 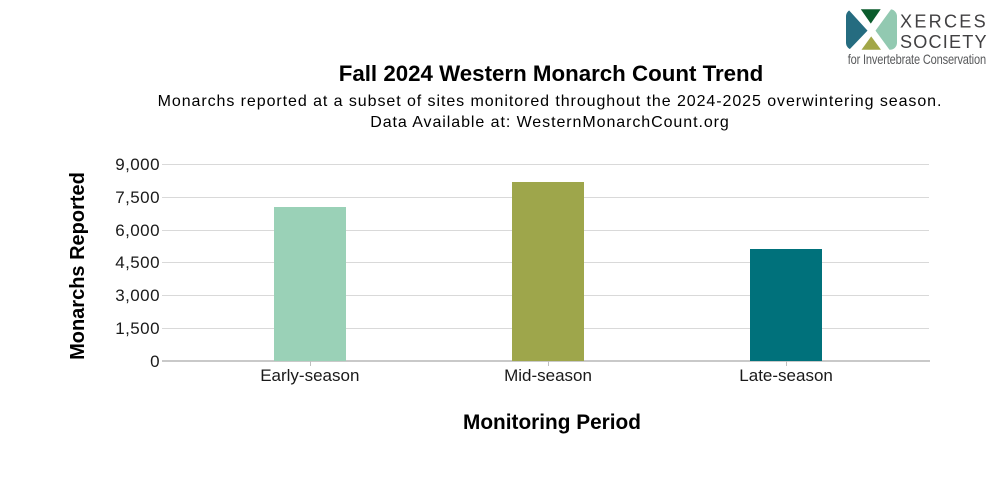 I want to click on svg-text: XERCES, so click(x=944, y=22).